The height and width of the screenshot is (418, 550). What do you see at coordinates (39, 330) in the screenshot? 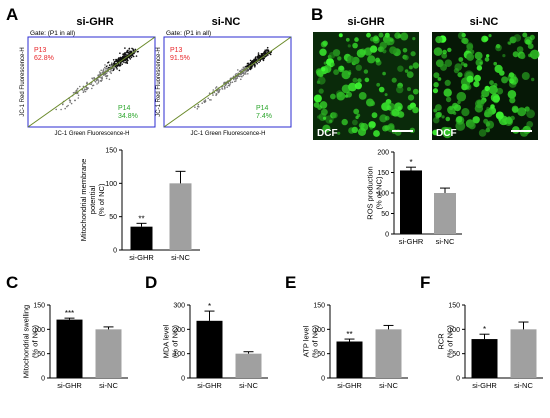
I see `y-tick-label: 100` at bounding box center [39, 330].